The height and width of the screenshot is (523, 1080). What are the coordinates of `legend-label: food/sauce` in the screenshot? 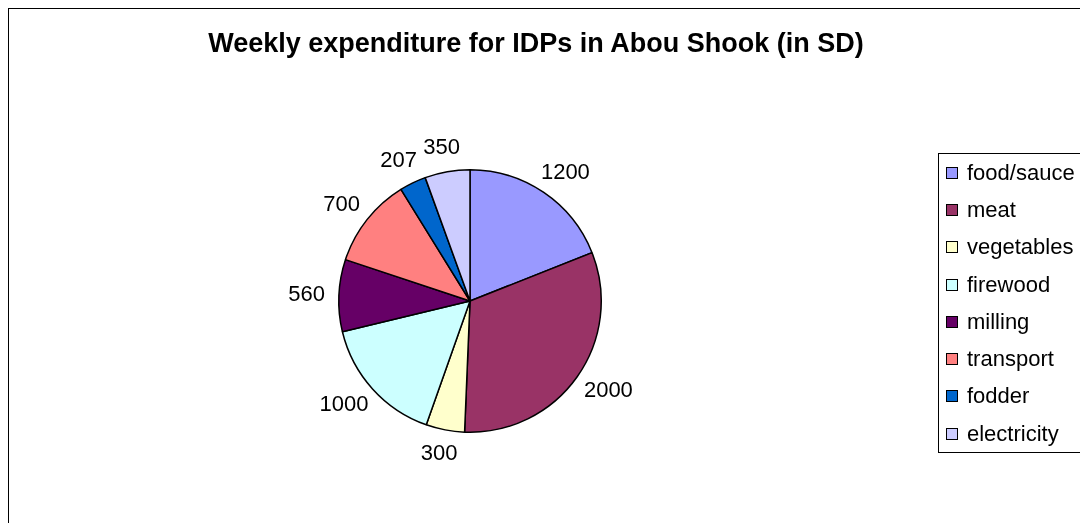 It's located at (1021, 172).